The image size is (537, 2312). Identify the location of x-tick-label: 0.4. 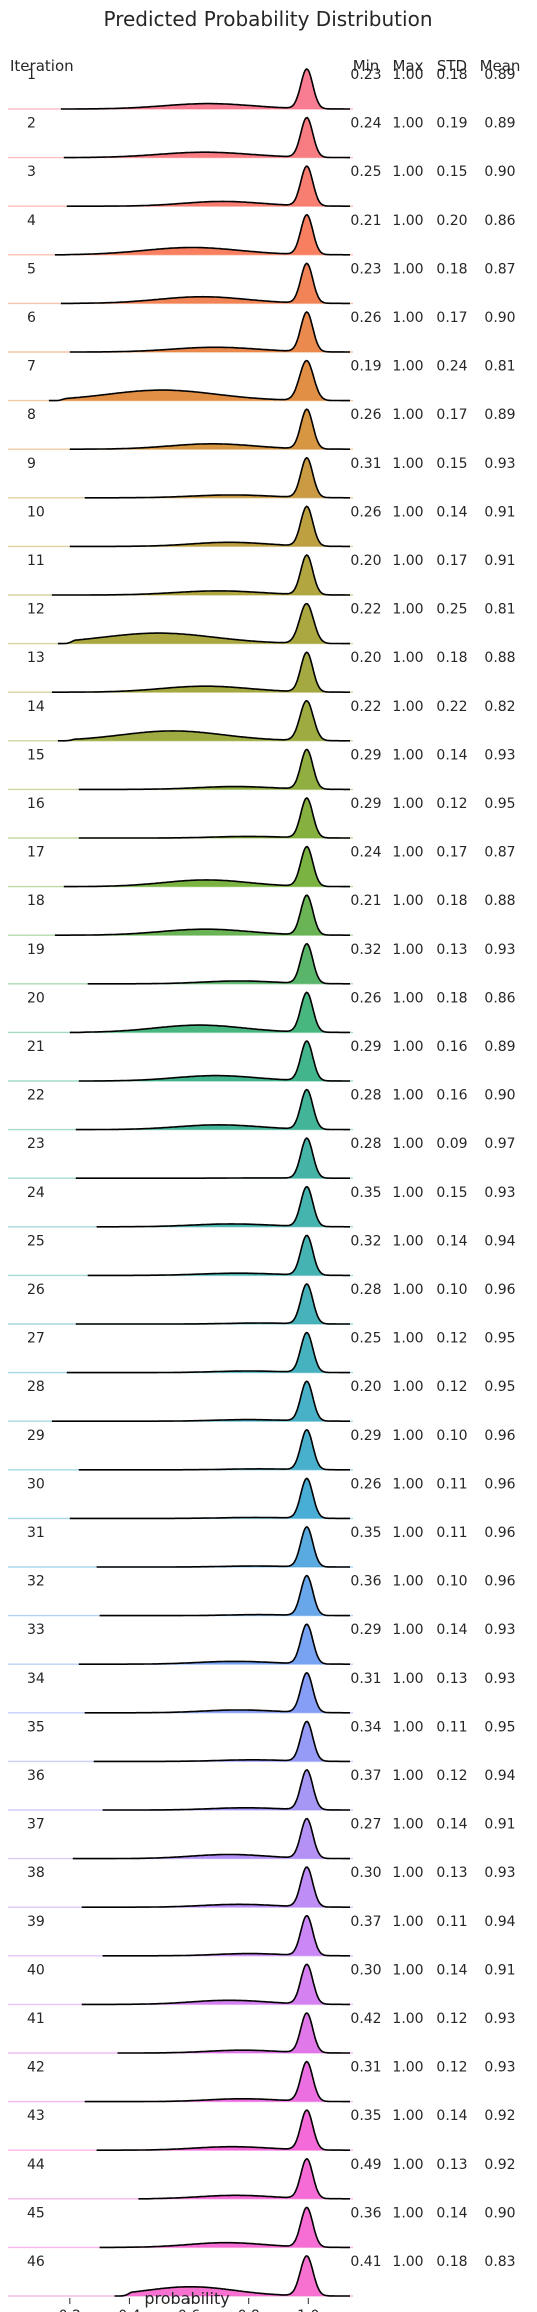
(129, 2310).